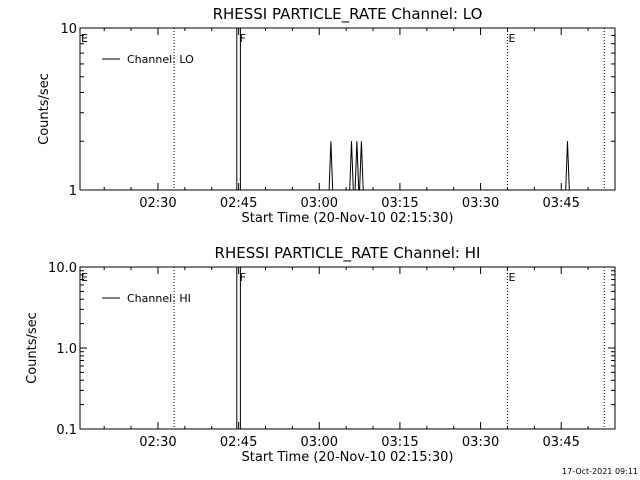 This screenshot has width=640, height=480. What do you see at coordinates (66, 349) in the screenshot?
I see `y-tick-label: 1.0` at bounding box center [66, 349].